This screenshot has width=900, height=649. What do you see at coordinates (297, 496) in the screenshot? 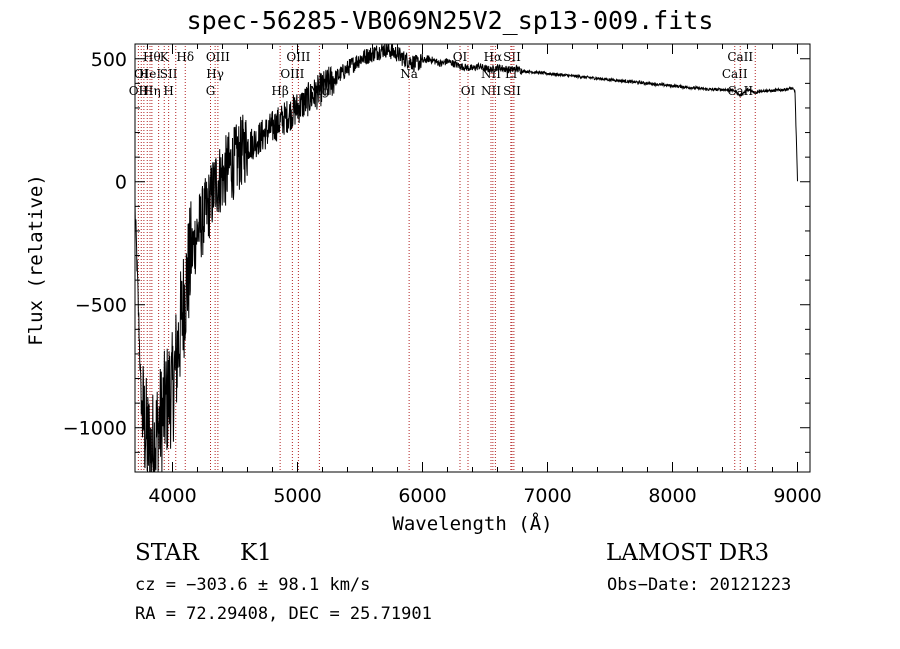
I see `x-tick-label: 5000` at bounding box center [297, 496].